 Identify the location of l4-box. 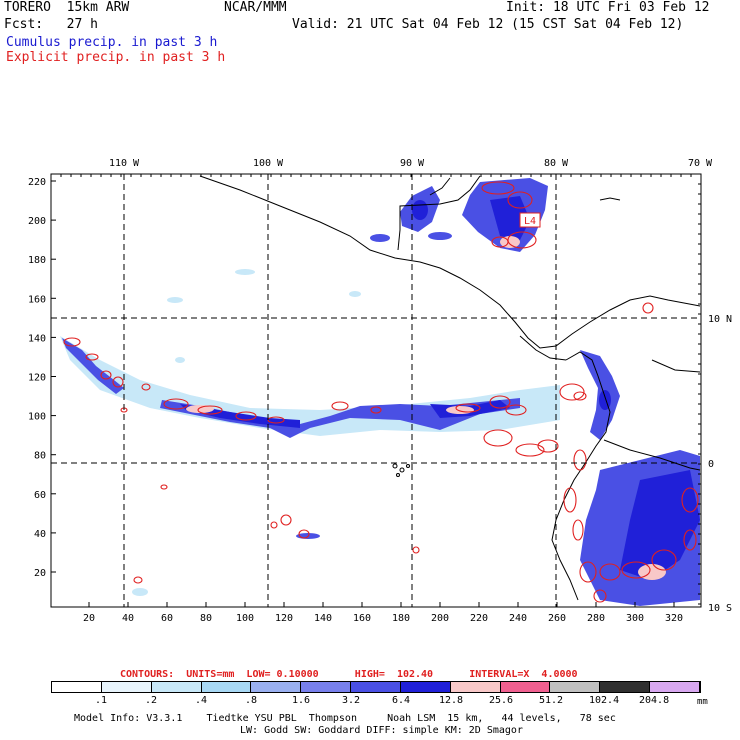
(530, 220).